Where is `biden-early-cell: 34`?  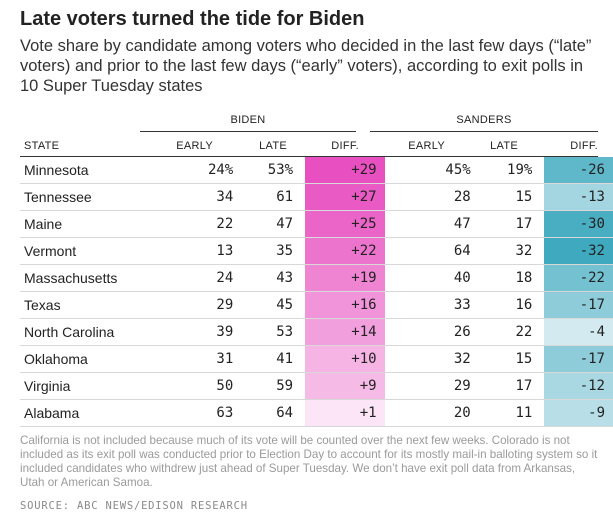 biden-early-cell: 34 is located at coordinates (206, 197).